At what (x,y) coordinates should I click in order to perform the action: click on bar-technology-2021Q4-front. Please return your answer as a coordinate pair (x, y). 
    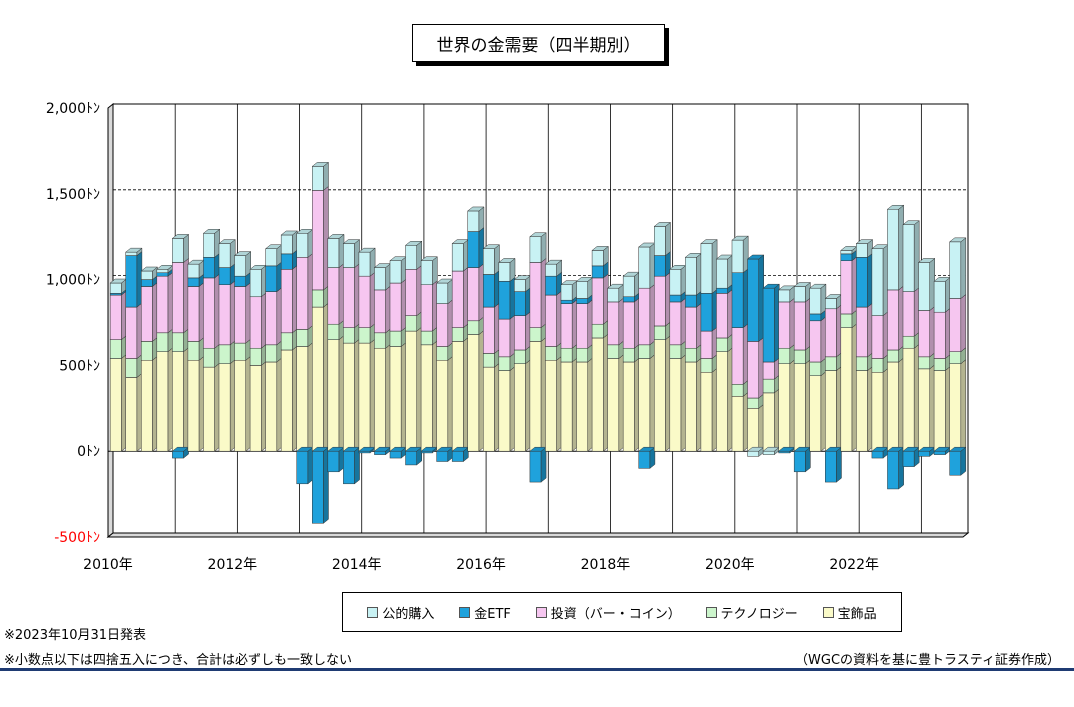
    Looking at the image, I should click on (846, 320).